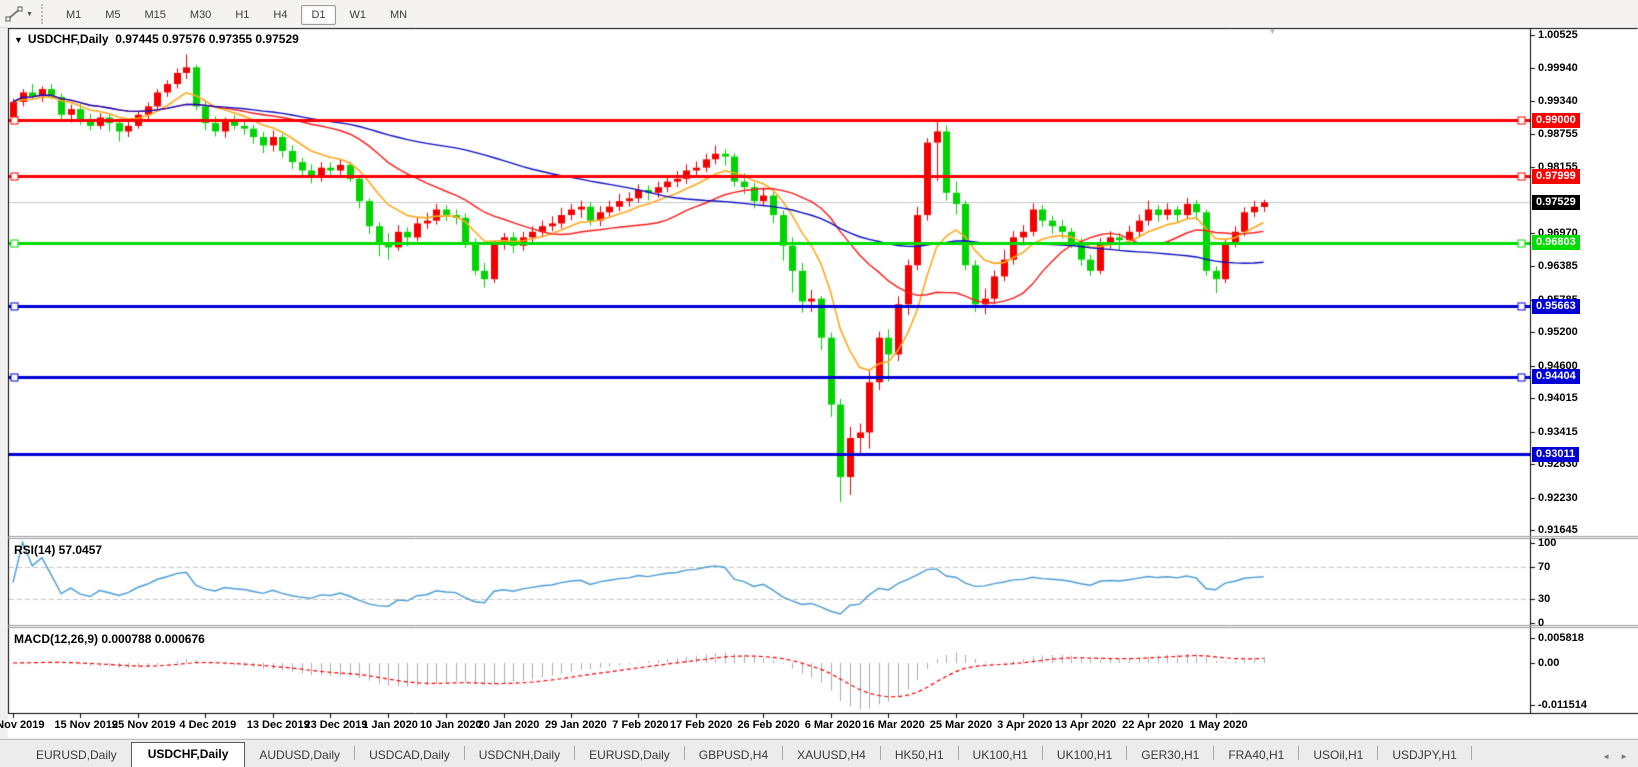  I want to click on date-tick-label: 26 Feb 2020, so click(768, 725).